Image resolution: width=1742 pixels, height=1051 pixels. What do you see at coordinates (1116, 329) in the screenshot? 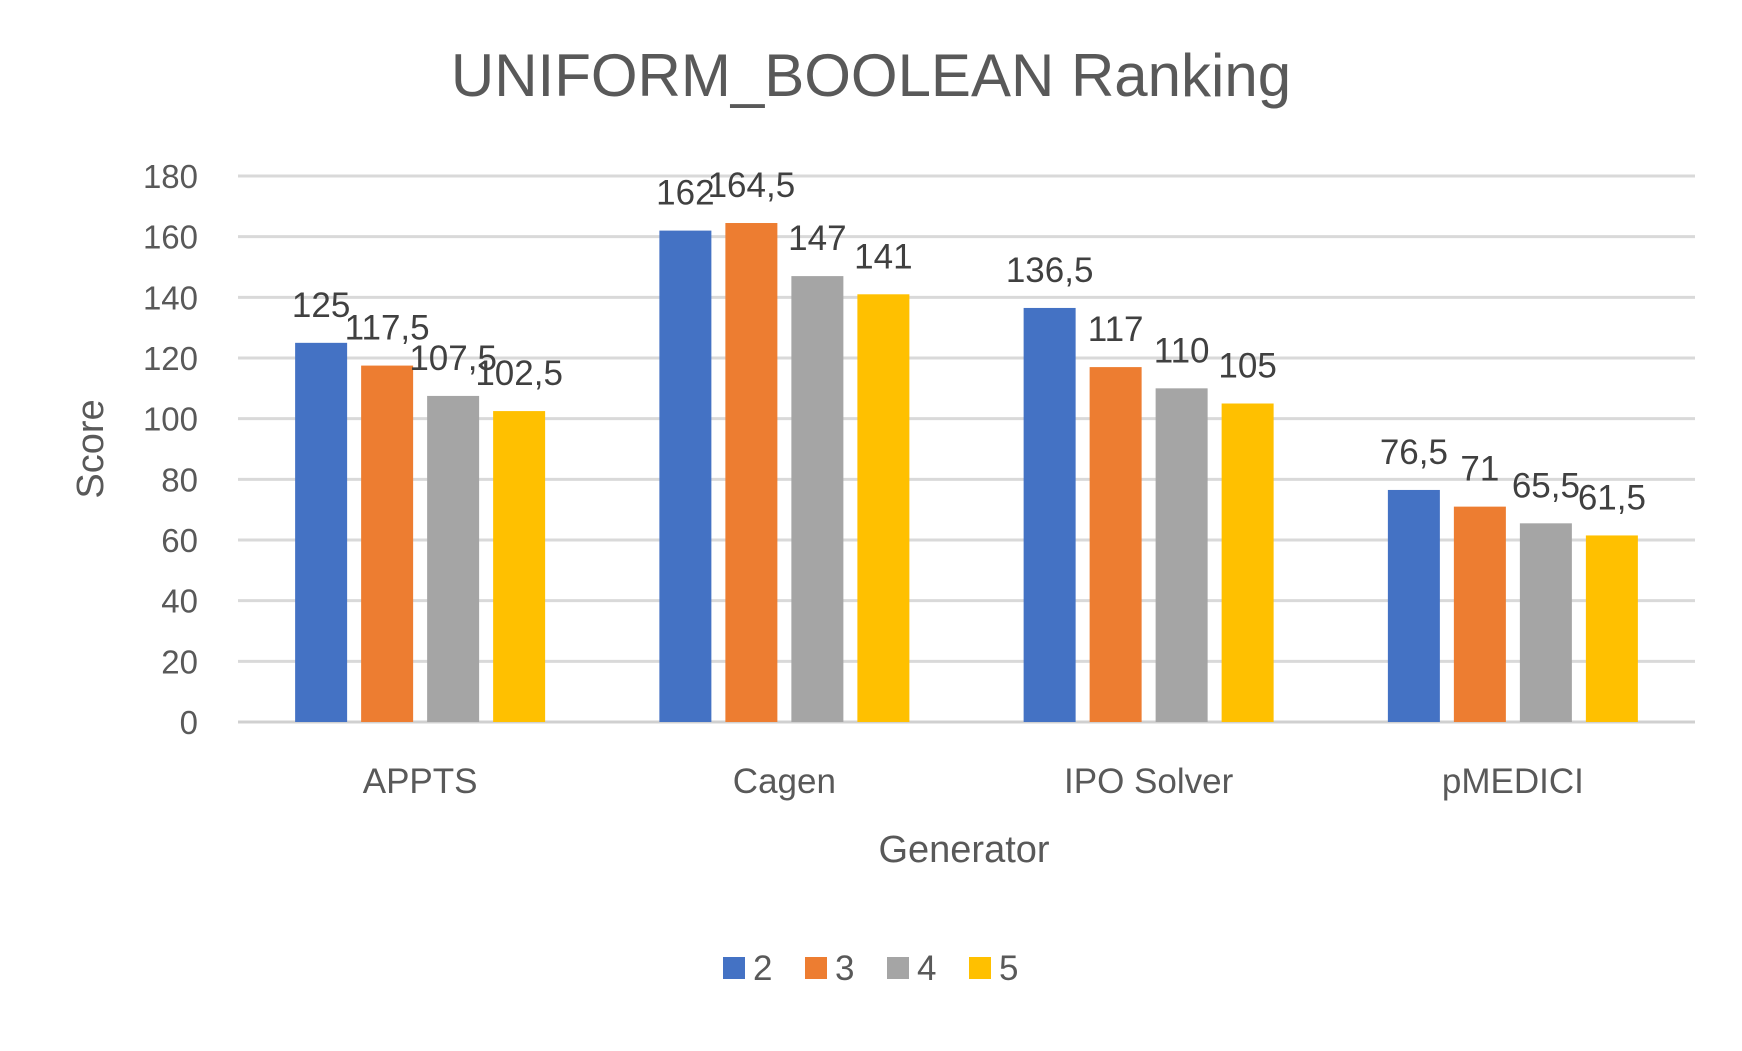
I see `data-label: 117` at bounding box center [1116, 329].